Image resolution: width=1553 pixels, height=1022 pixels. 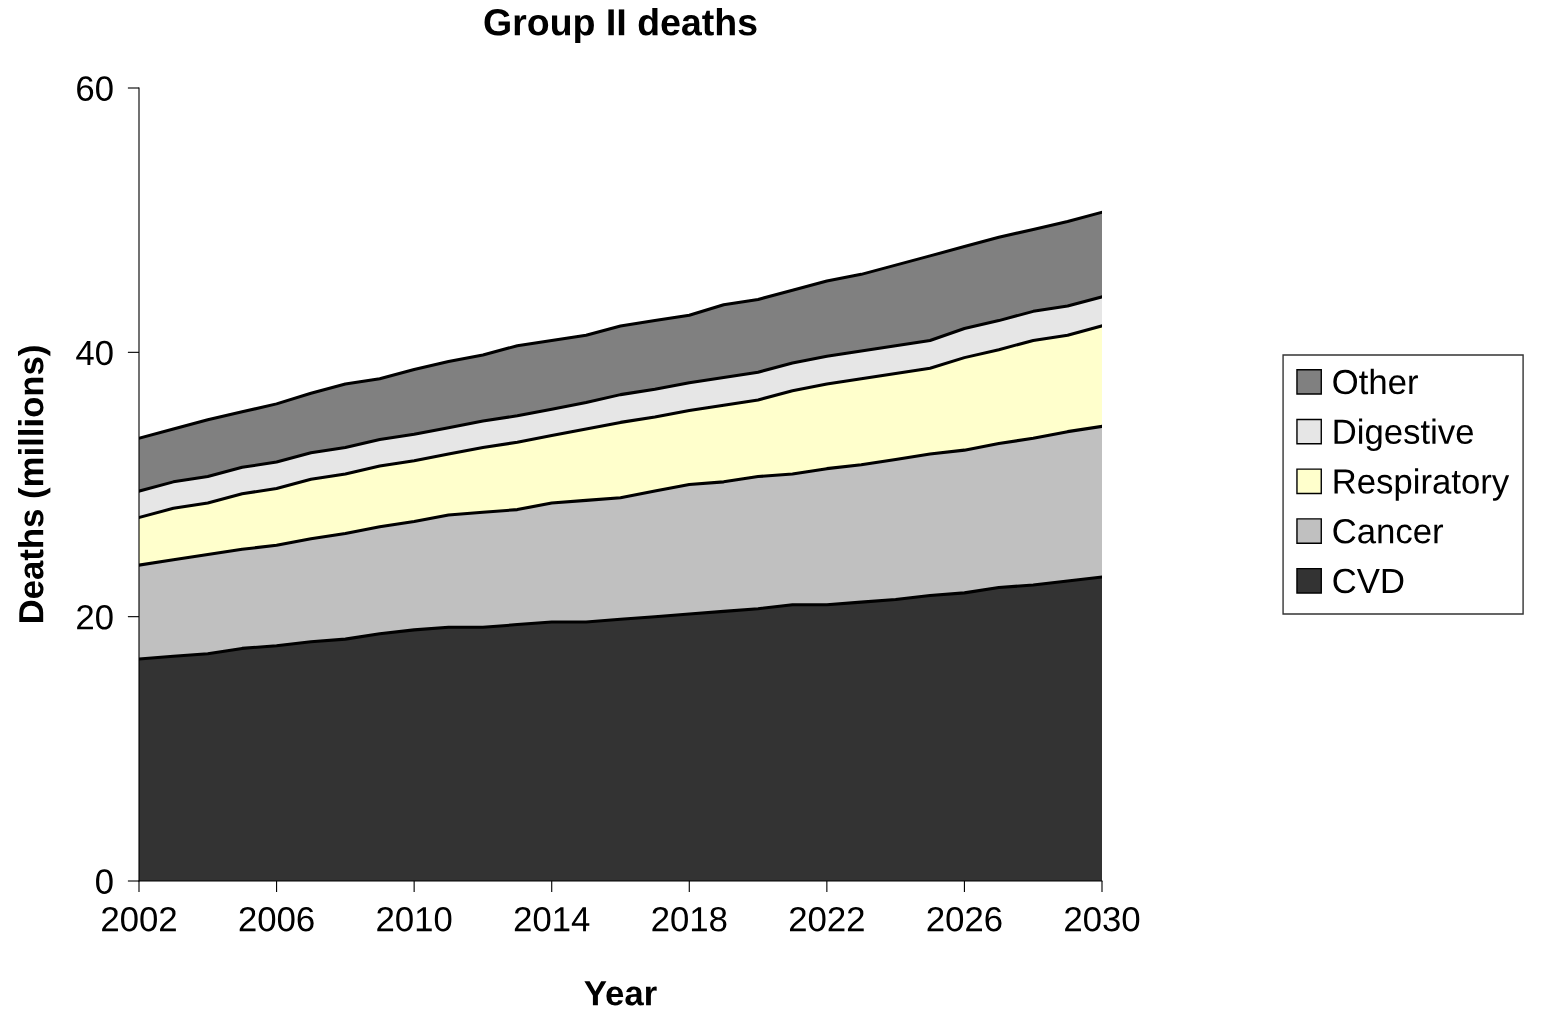 What do you see at coordinates (94, 353) in the screenshot?
I see `y-tick-label: 40` at bounding box center [94, 353].